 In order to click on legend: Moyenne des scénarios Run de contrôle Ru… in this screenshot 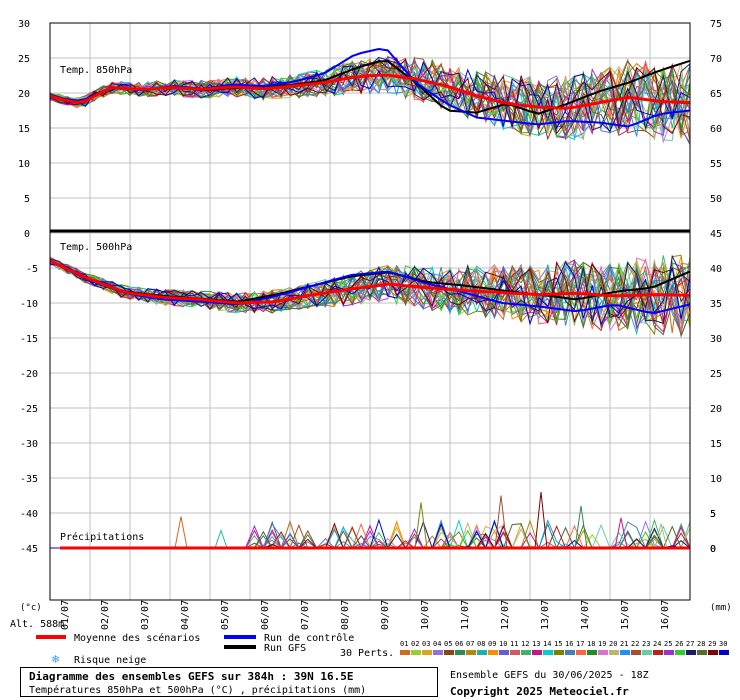, I will do `click(382, 649)`.